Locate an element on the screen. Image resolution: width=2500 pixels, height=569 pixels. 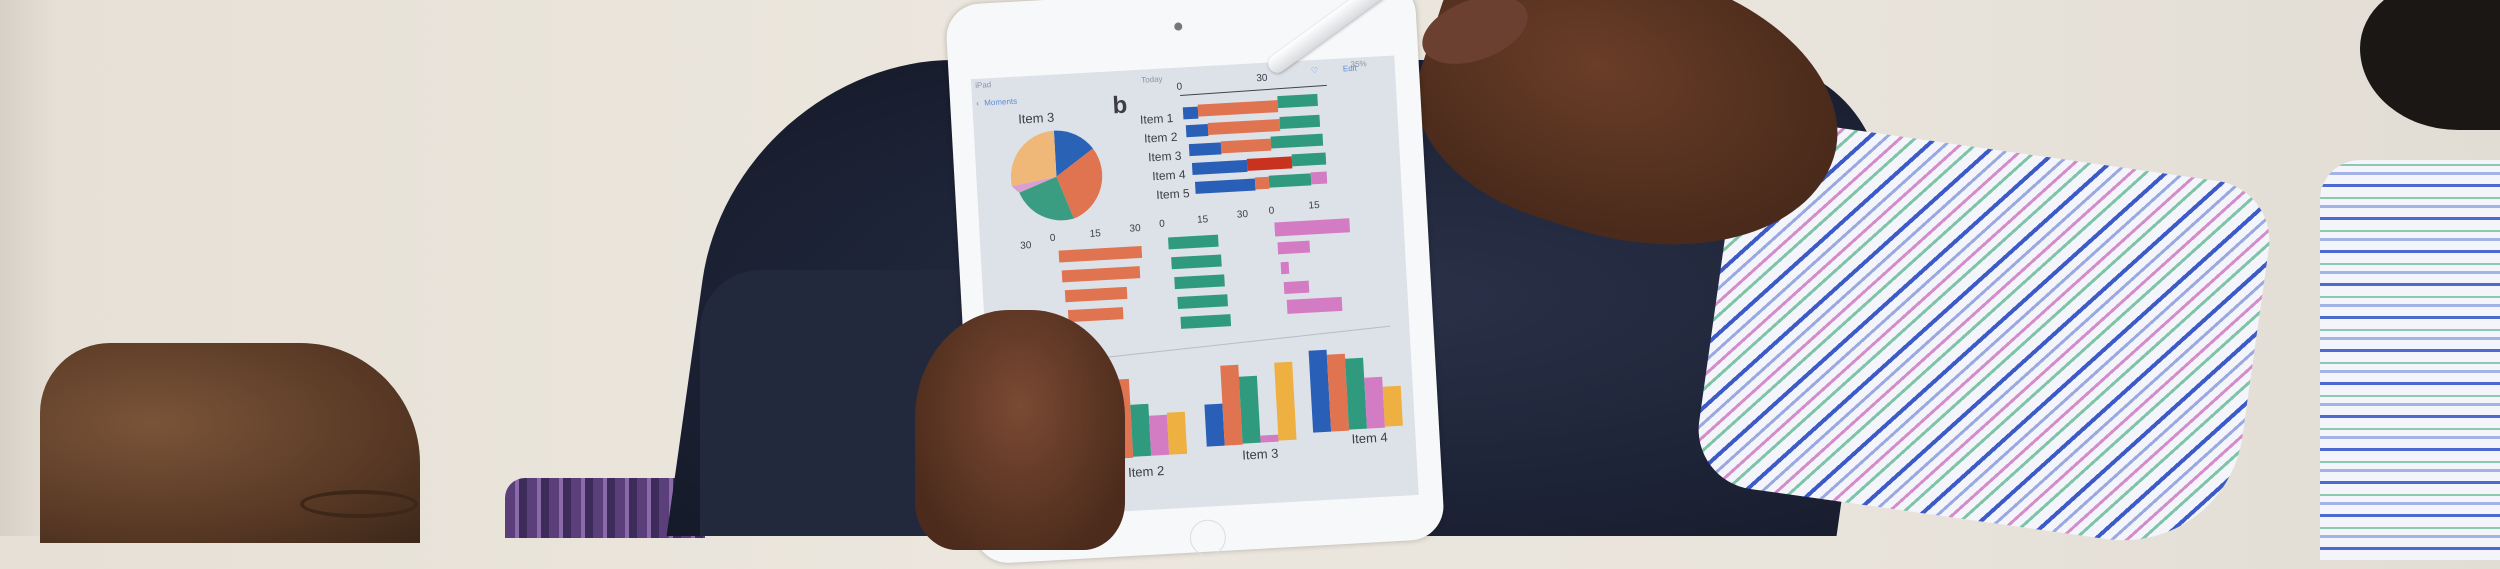
group-label: Item 2 is located at coordinates (1146, 471).